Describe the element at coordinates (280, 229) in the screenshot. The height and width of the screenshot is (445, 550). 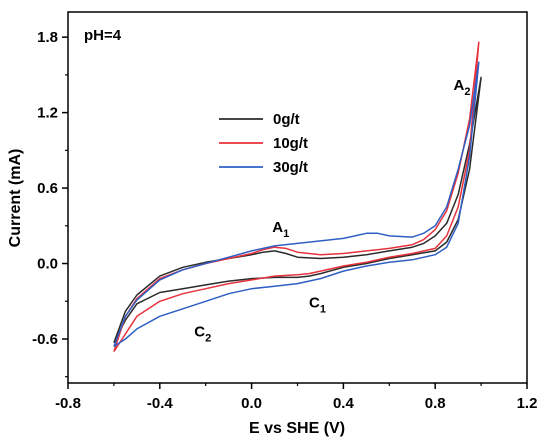
I see `annotation-A1: A1` at that location.